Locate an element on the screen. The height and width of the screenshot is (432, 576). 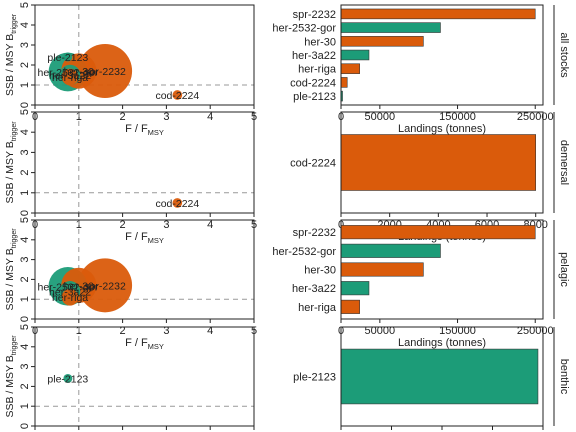
x-axis-label: Landings (tonnes) is located at coordinates (442, 343).